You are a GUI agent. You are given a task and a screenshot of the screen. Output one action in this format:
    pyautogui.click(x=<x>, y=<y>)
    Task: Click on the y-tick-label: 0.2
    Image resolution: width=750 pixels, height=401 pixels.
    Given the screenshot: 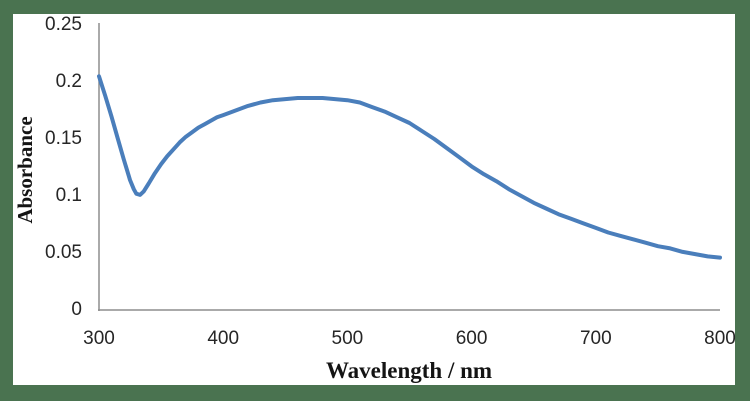 What is the action you would take?
    pyautogui.click(x=68, y=81)
    